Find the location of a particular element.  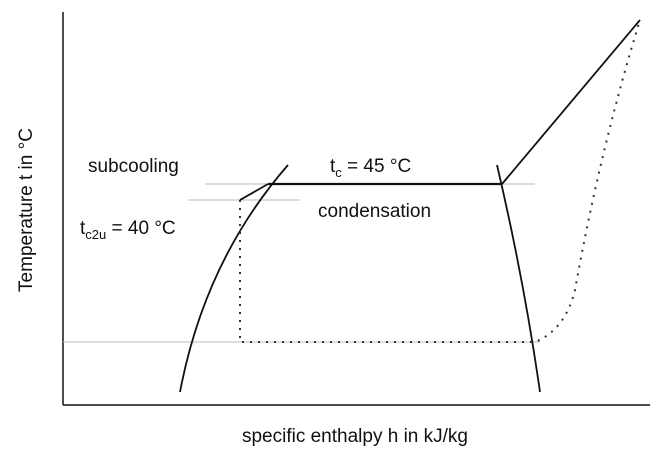

tc2u-sub: c2u is located at coordinates (95, 234).